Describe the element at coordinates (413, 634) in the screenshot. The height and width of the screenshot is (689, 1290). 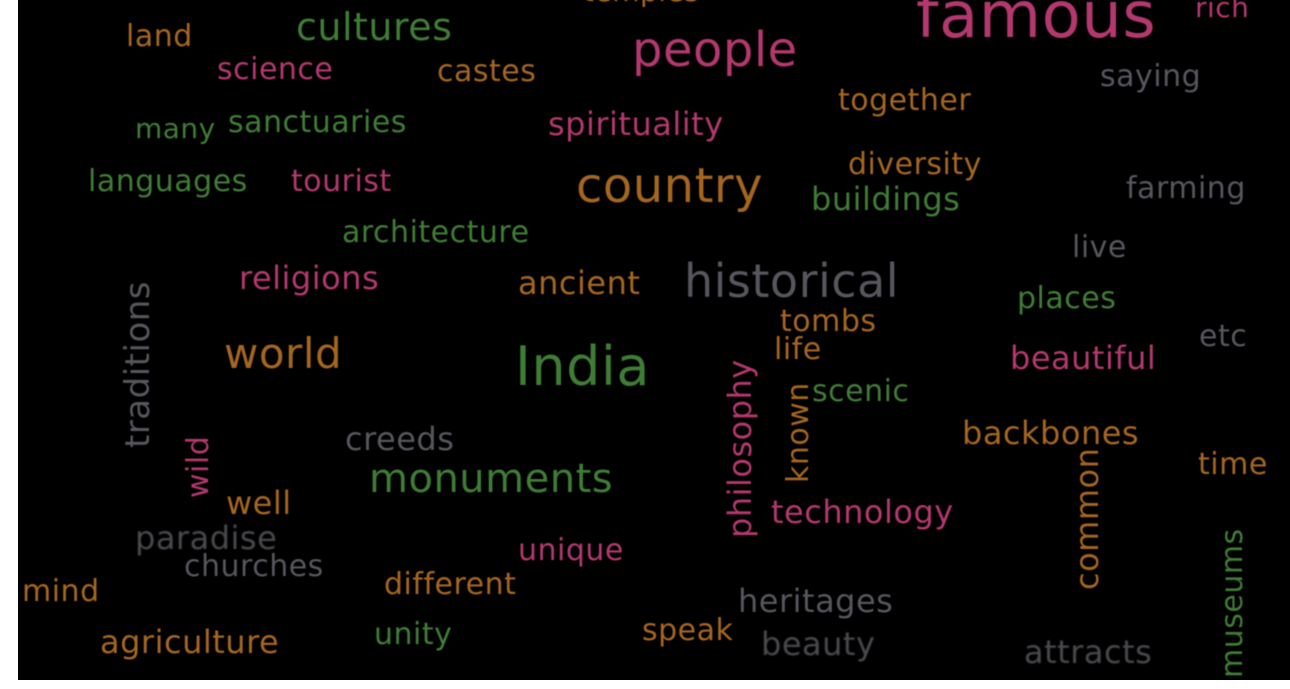
I see `word-unity: unity` at that location.